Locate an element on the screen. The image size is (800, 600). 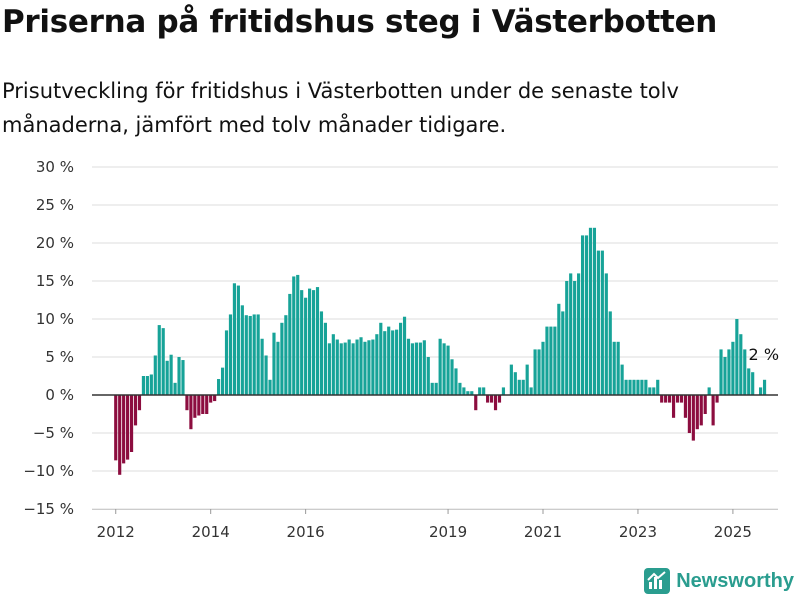
x-tick-label: 2025 is located at coordinates (733, 532).